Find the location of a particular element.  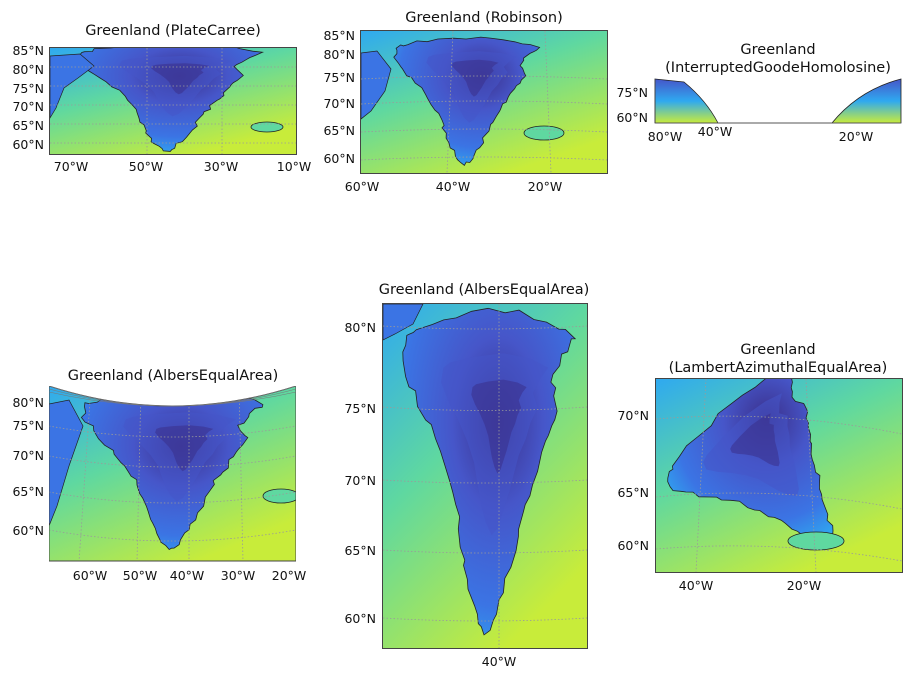

map-panel-albers-wide is located at coordinates (172, 474).